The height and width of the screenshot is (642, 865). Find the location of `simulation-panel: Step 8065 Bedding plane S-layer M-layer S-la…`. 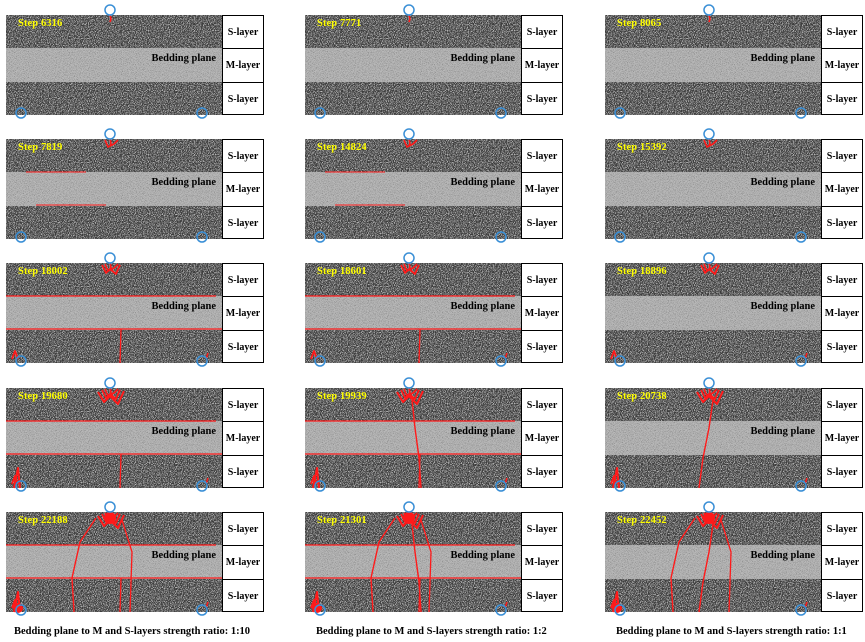

simulation-panel: Step 8065 Bedding plane S-layer M-layer S-la… is located at coordinates (734, 61).